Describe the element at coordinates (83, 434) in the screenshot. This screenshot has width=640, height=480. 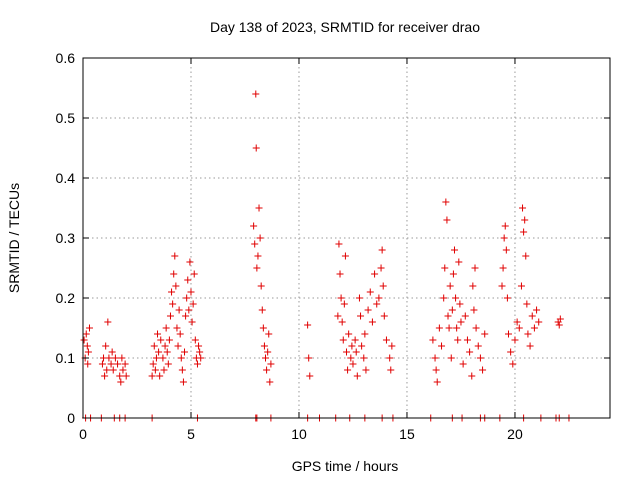
I see `x-tick-label: 0` at that location.